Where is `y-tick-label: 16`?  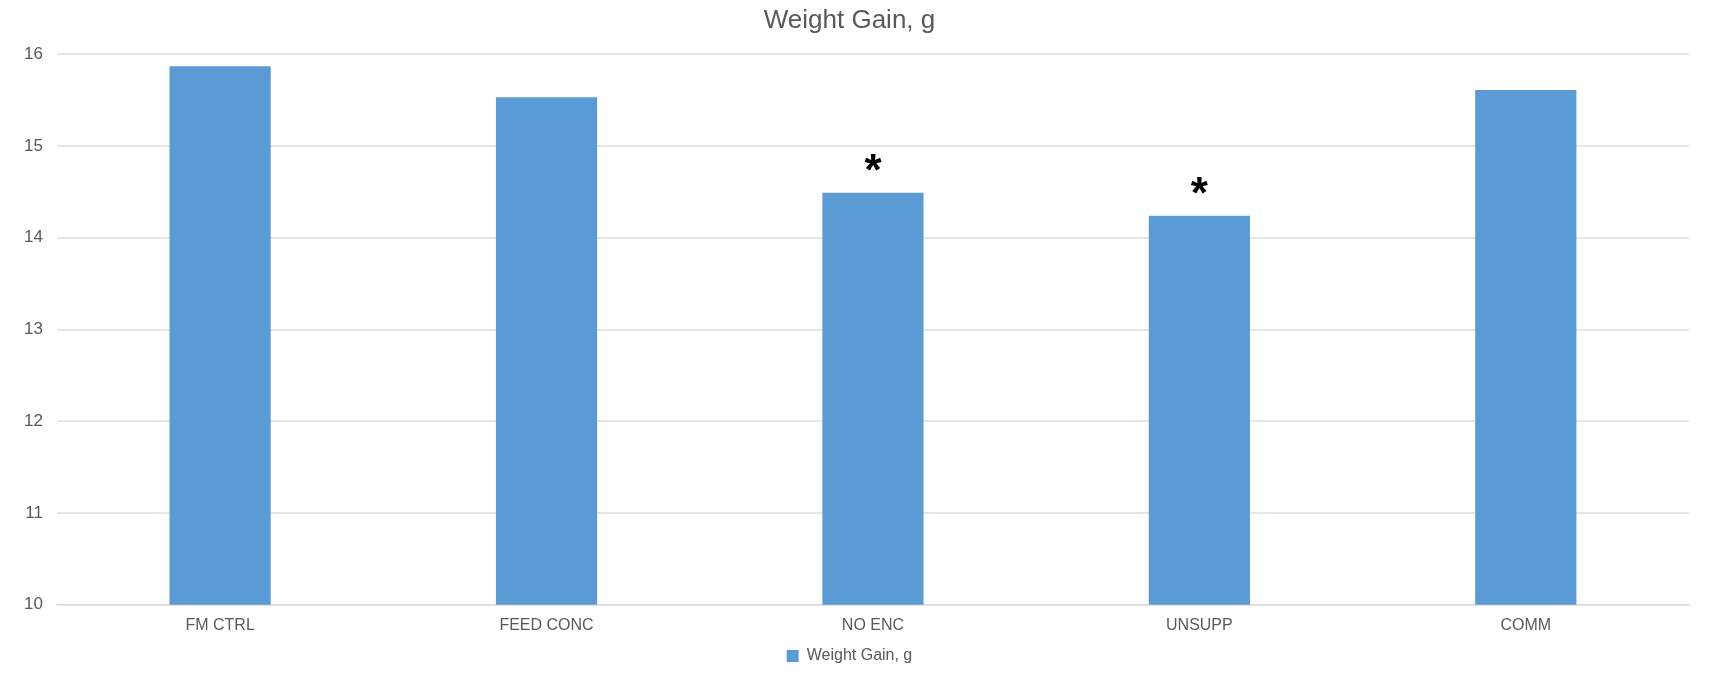 y-tick-label: 16 is located at coordinates (33, 53).